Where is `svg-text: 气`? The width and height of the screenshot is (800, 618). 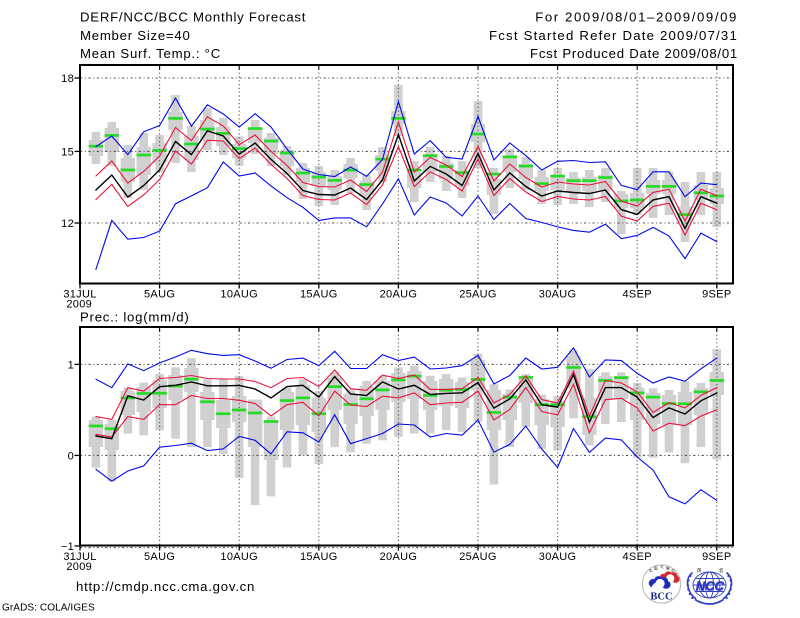
svg-text: 气 is located at coordinates (662, 567).